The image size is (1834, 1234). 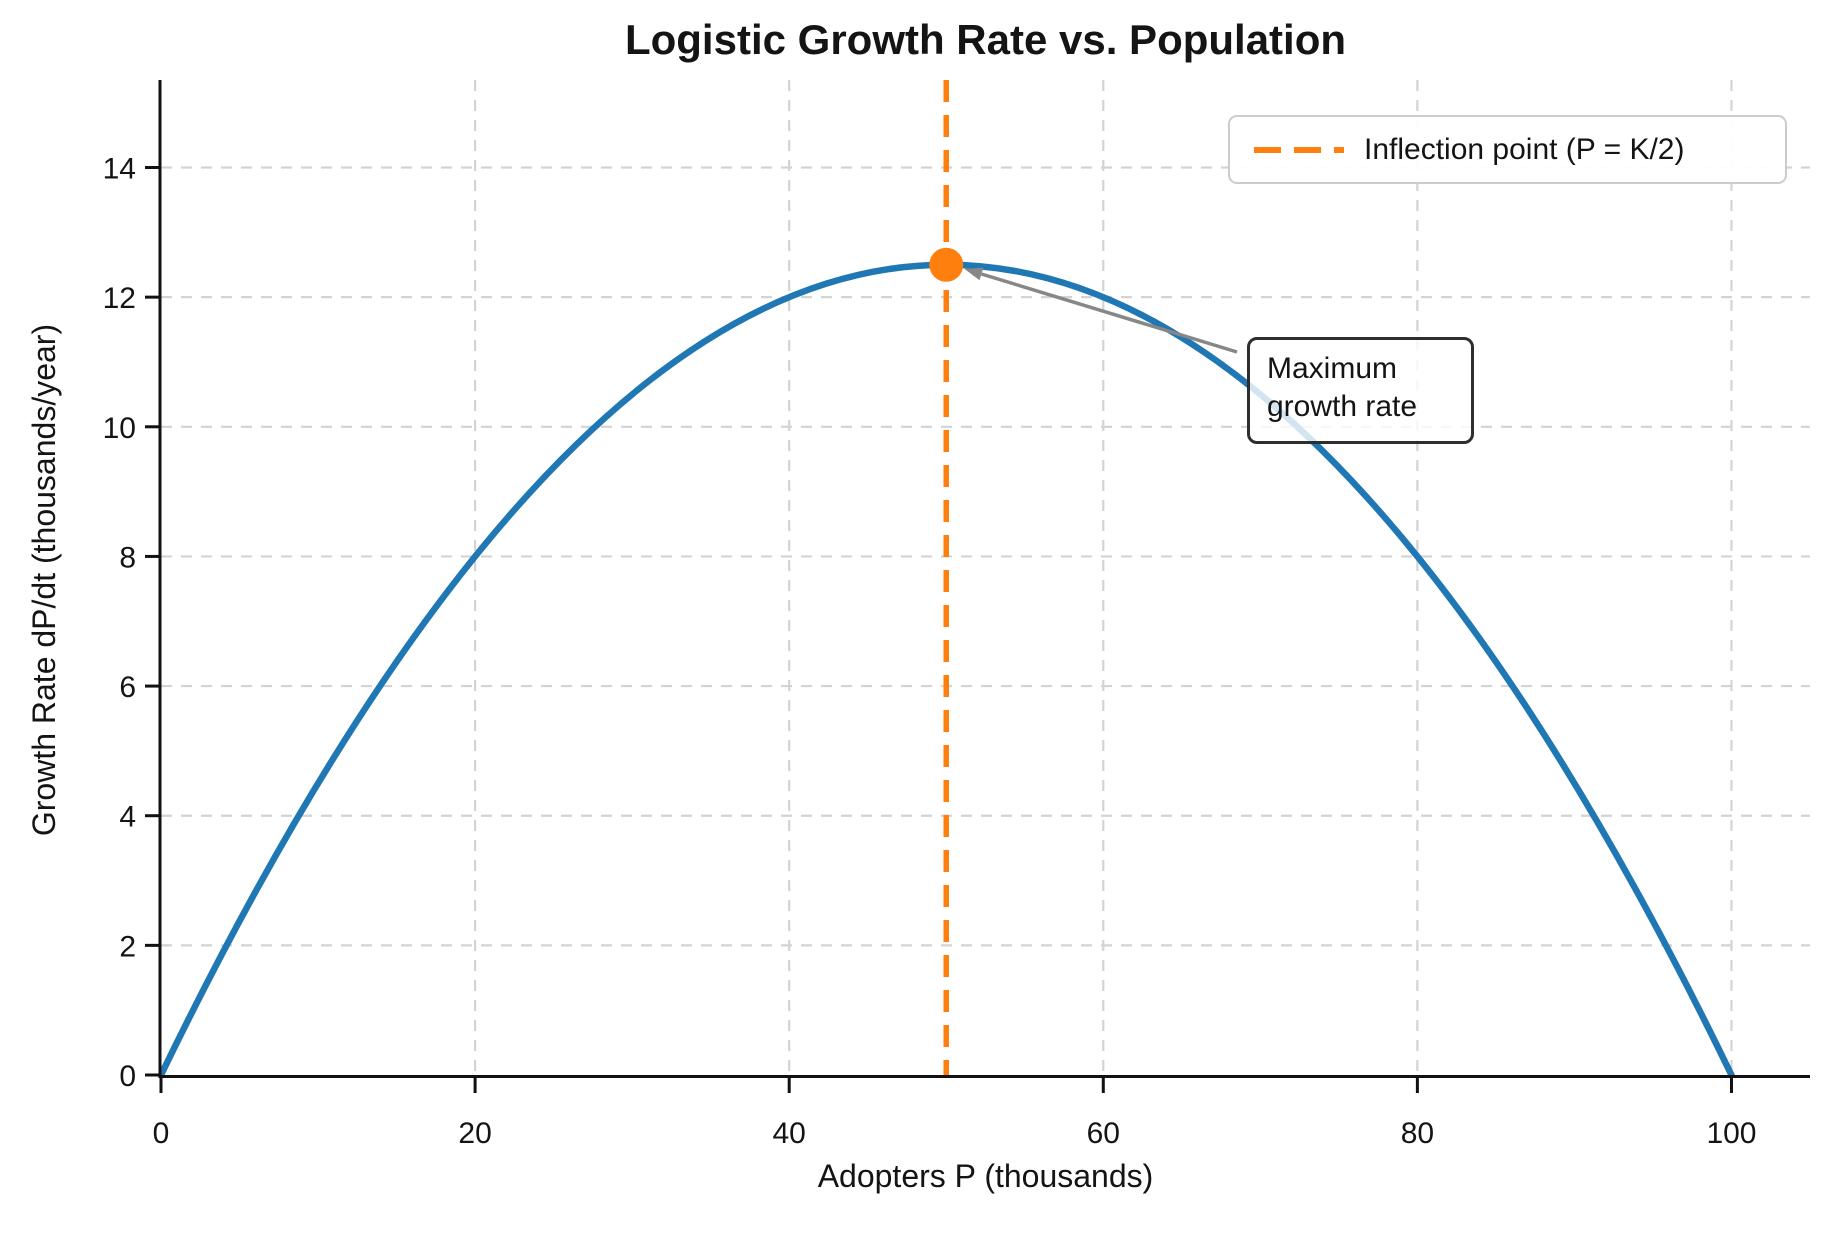 What do you see at coordinates (1417, 1133) in the screenshot?
I see `x-tick-label: 80` at bounding box center [1417, 1133].